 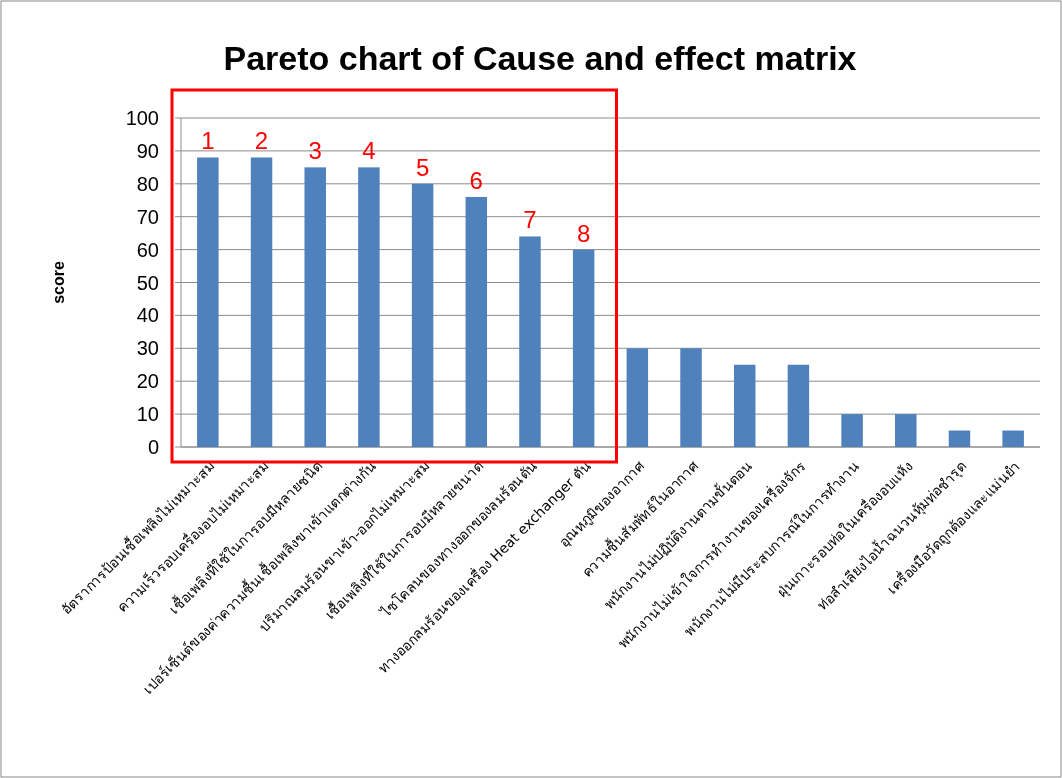 I want to click on y-tick-label: 100, so click(x=142, y=118).